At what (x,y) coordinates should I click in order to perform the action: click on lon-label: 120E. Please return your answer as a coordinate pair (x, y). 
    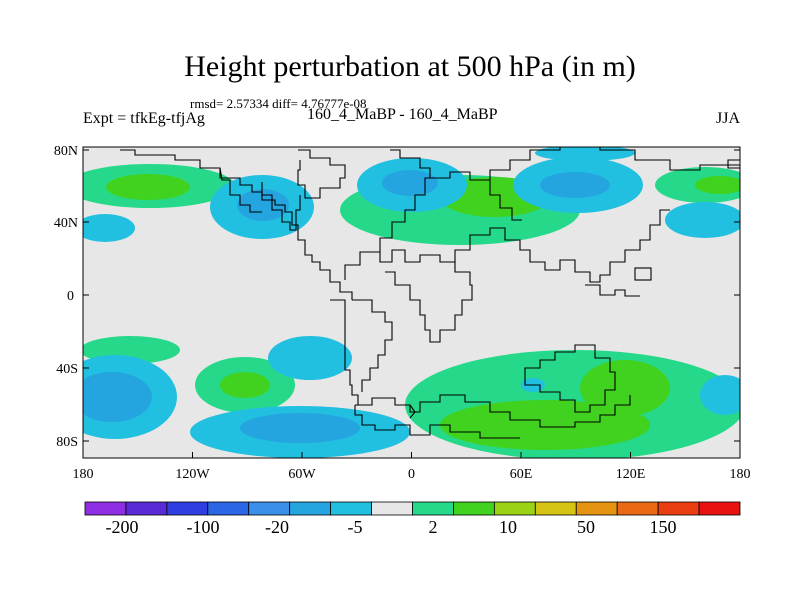
    Looking at the image, I should click on (631, 474).